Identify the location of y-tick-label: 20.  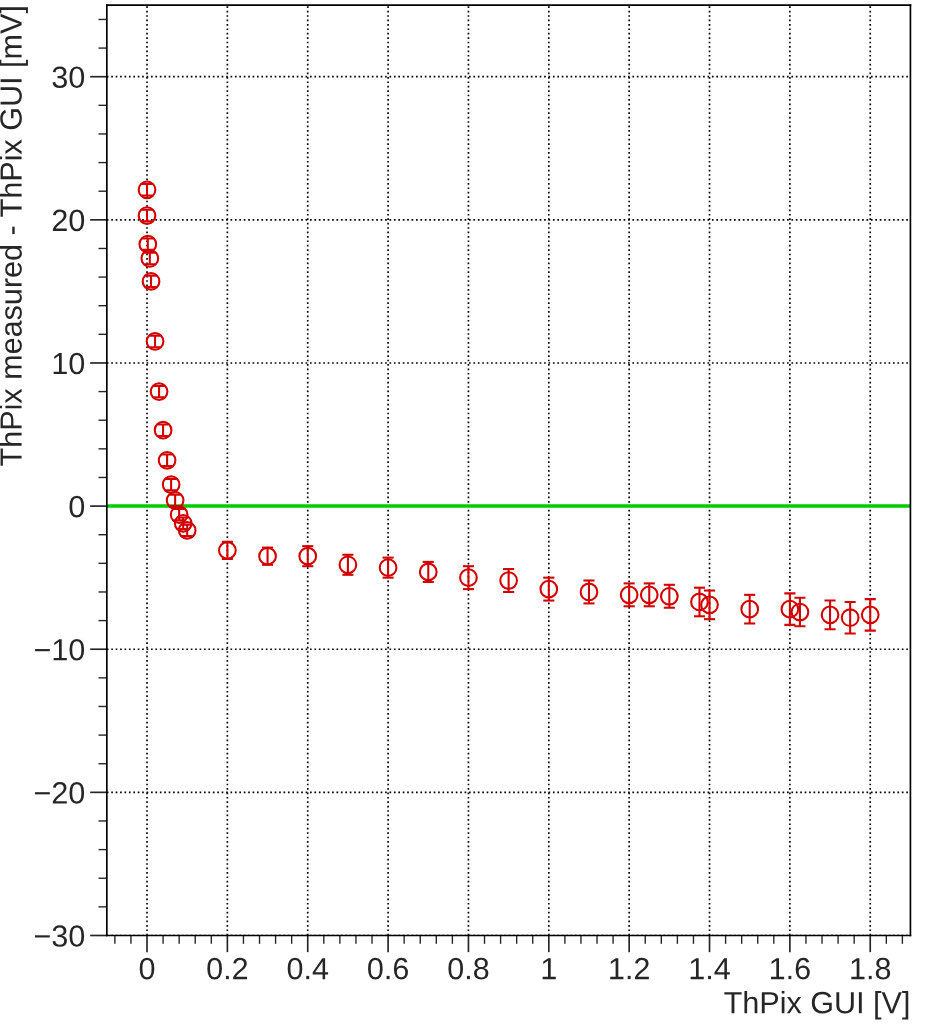
(68, 220).